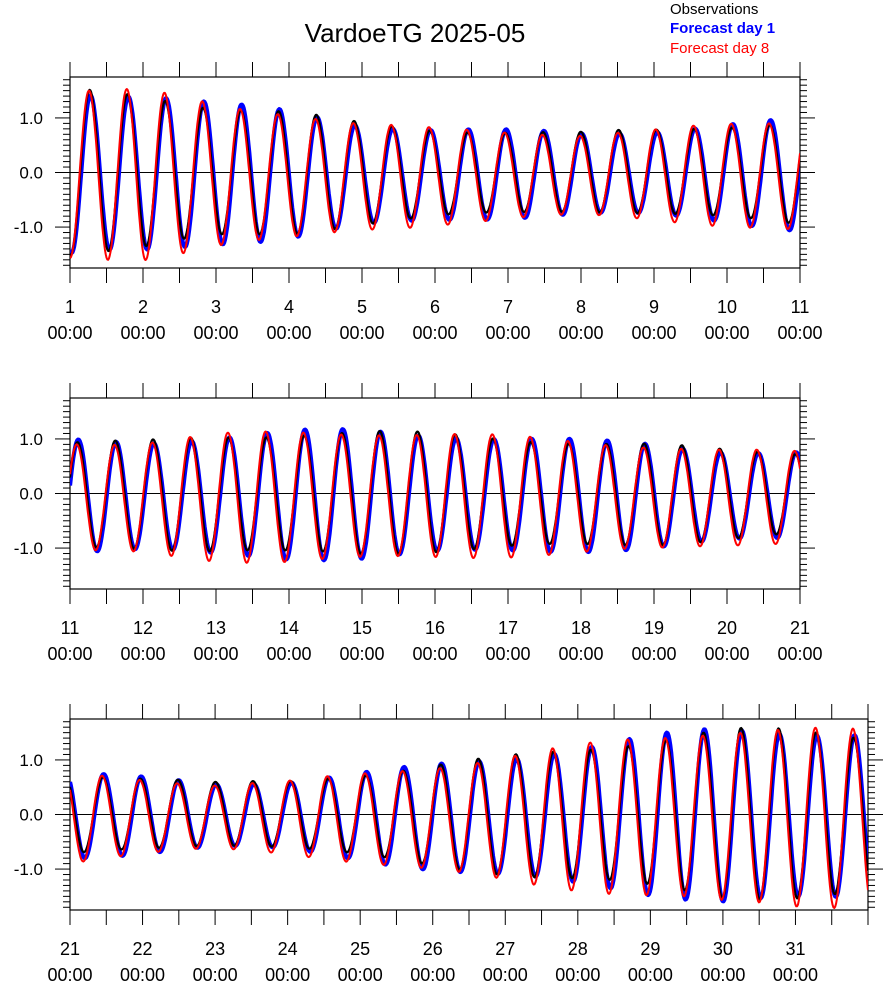  Describe the element at coordinates (288, 949) in the screenshot. I see `x-tick-label-day: 24` at that location.